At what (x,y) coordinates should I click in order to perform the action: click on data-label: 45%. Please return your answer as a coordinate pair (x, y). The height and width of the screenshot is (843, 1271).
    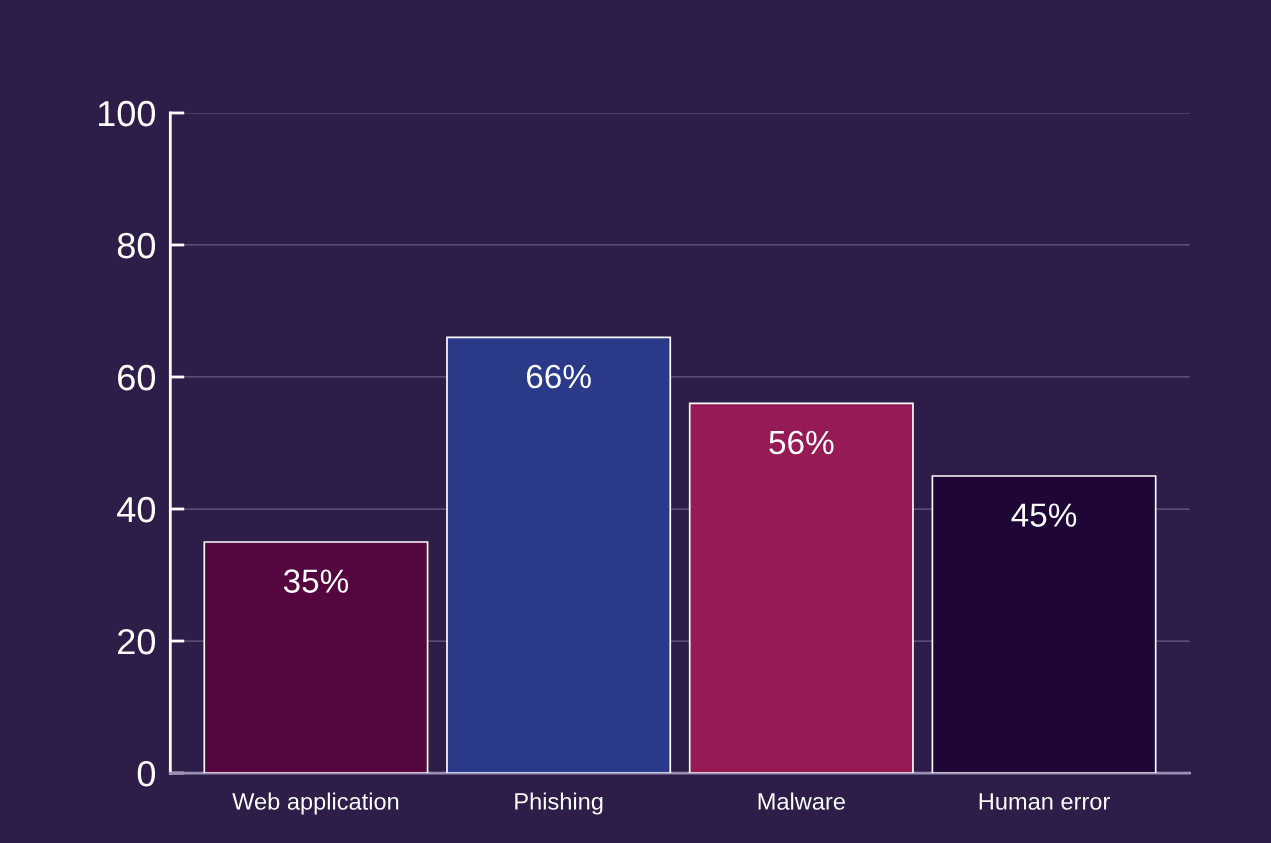
    Looking at the image, I should click on (1044, 515).